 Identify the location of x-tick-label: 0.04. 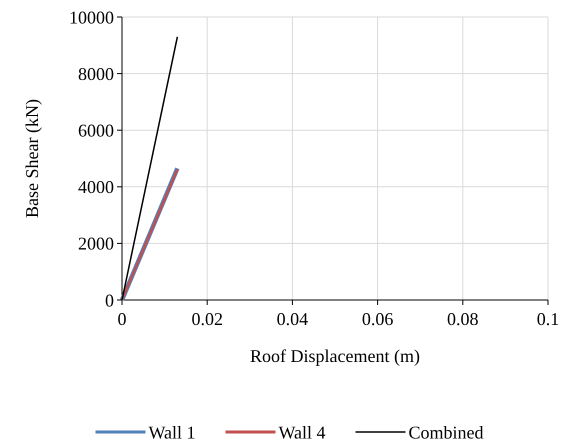
(292, 319).